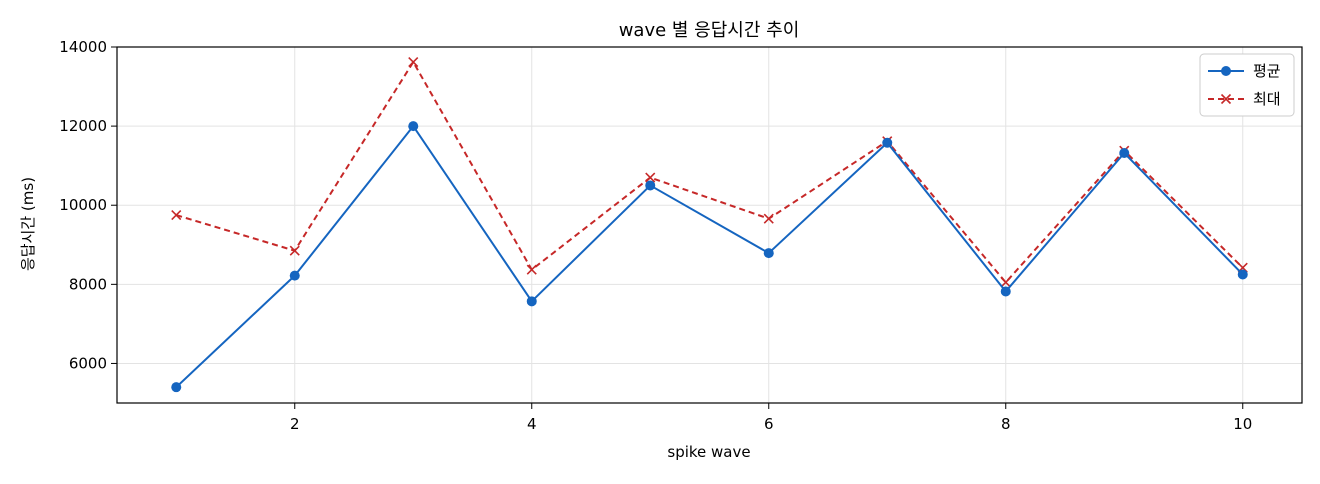  What do you see at coordinates (1267, 71) in the screenshot?
I see `legend-label-avg: 평균` at bounding box center [1267, 71].